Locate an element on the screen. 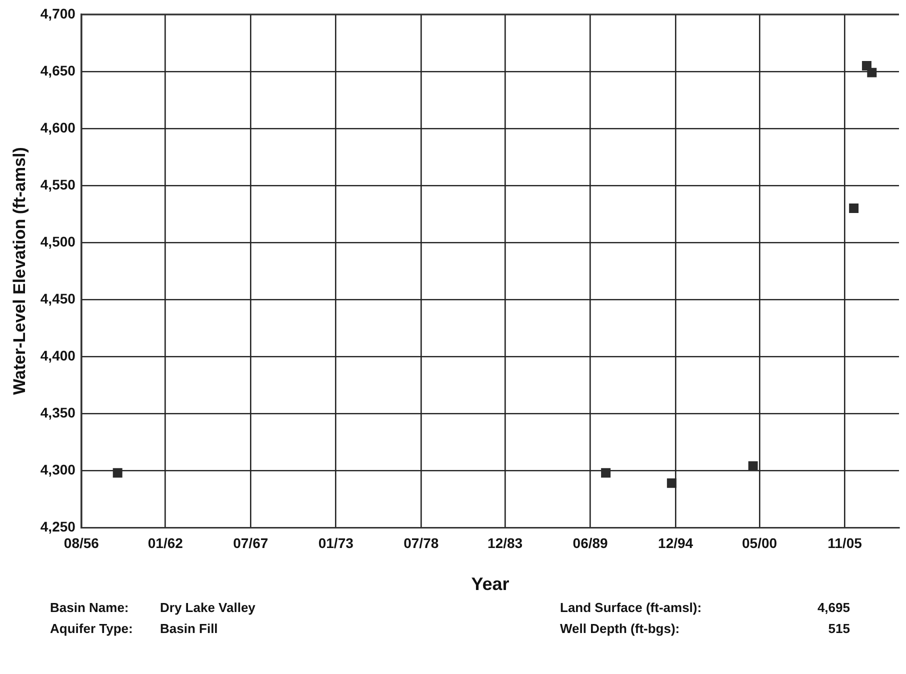 The image size is (906, 674). y-tick-label: 4,550 is located at coordinates (58, 184).